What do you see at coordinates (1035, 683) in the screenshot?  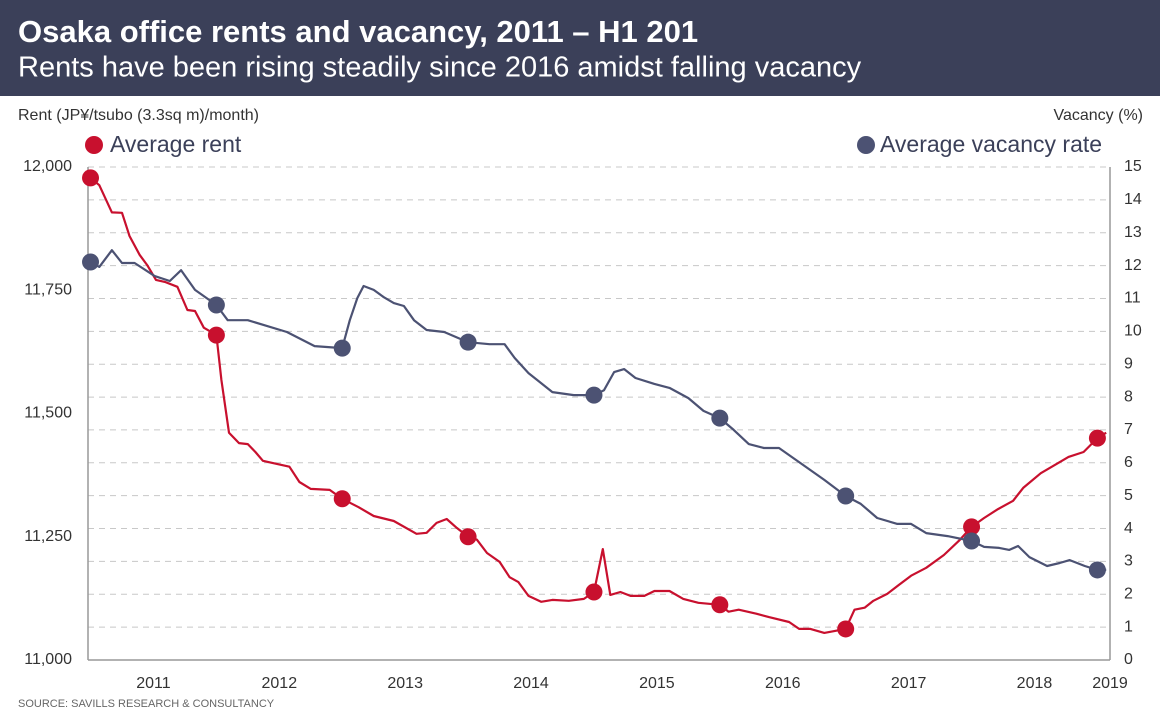 I see `x-tick-label: 2018` at bounding box center [1035, 683].